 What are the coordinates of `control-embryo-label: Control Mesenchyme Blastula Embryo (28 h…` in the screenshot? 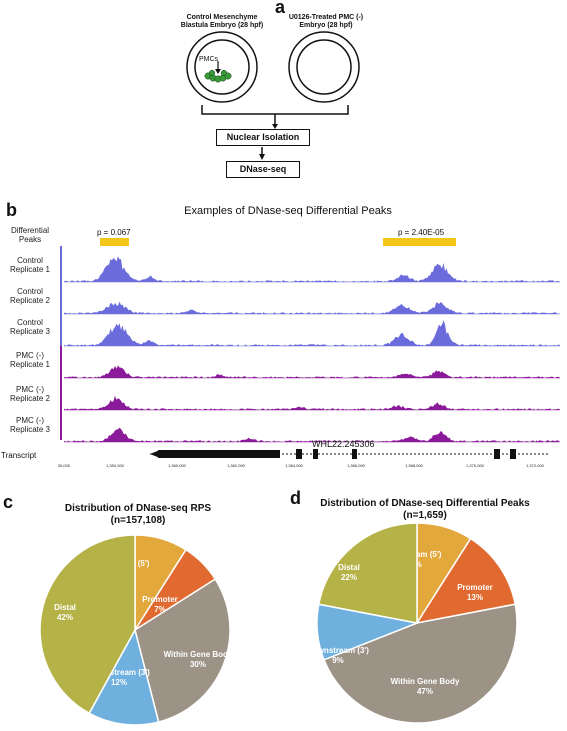 It's located at (222, 22).